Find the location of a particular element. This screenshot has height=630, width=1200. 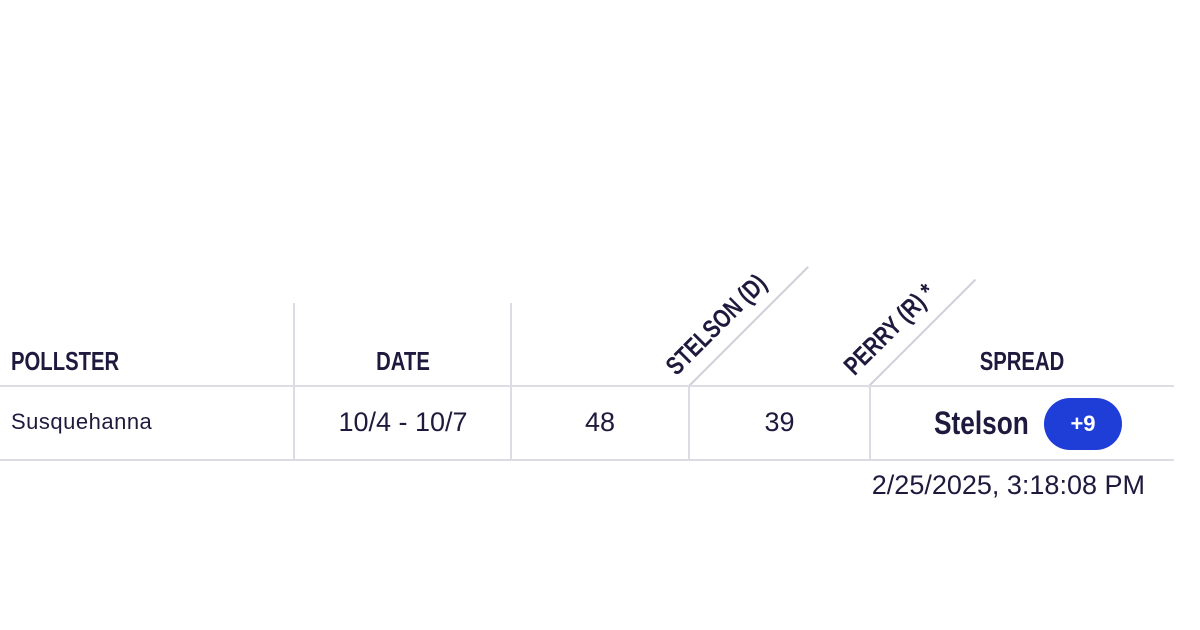

spread-leader: Stelson is located at coordinates (981, 423).